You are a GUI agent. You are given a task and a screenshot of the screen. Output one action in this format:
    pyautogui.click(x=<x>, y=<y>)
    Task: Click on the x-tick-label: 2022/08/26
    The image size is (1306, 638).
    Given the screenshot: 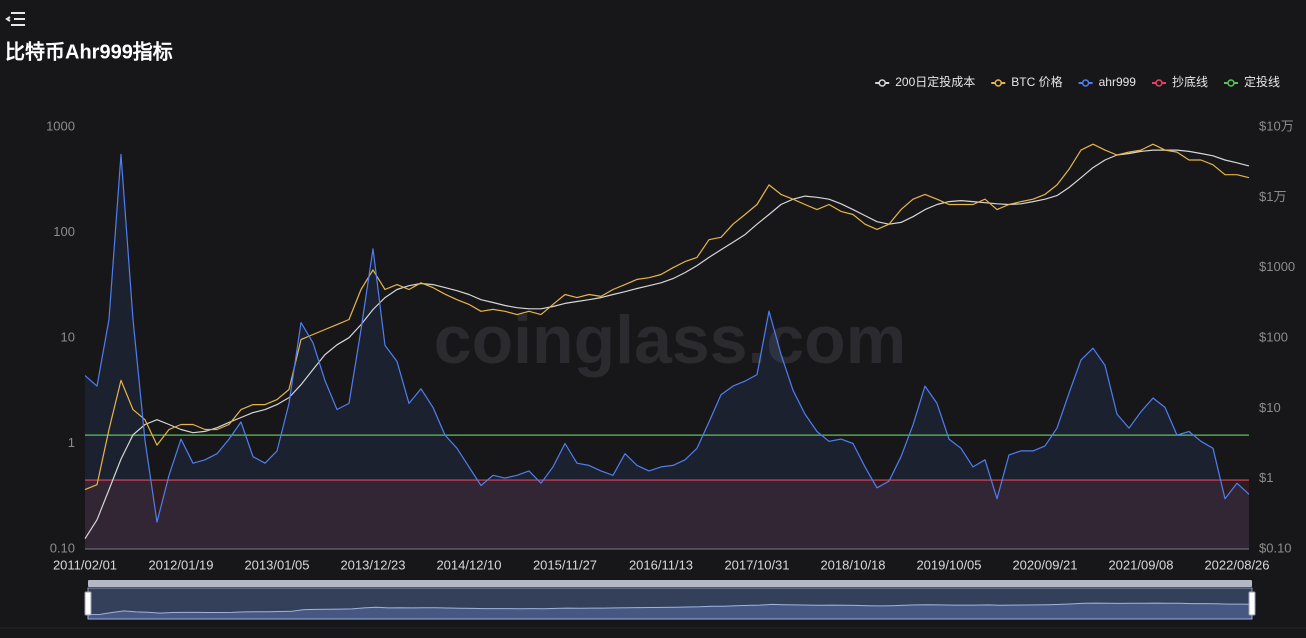 What is the action you would take?
    pyautogui.click(x=1236, y=564)
    